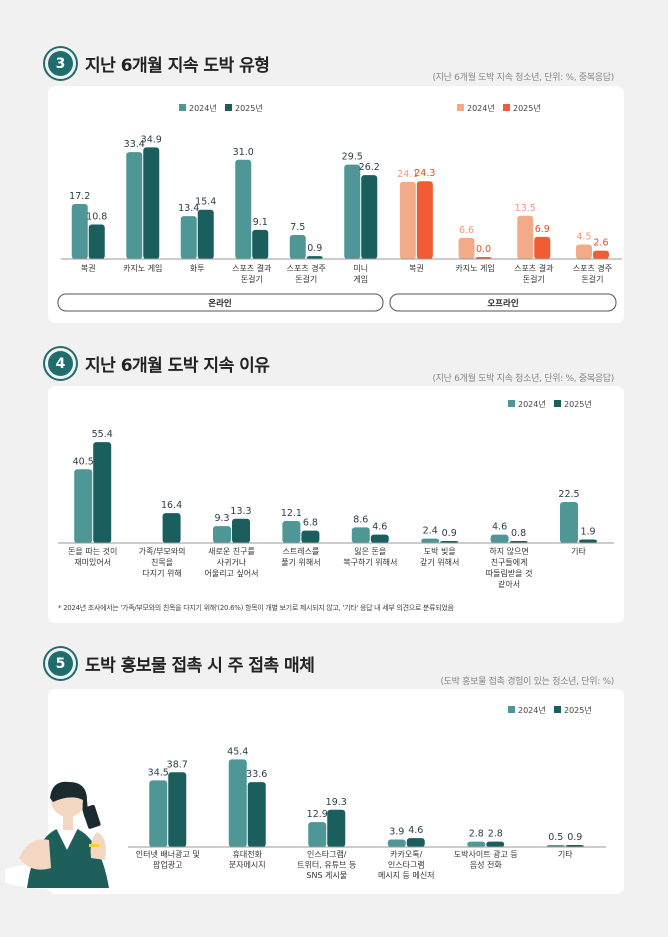  I want to click on chart5-value-0-0: 34.5, so click(158, 772).